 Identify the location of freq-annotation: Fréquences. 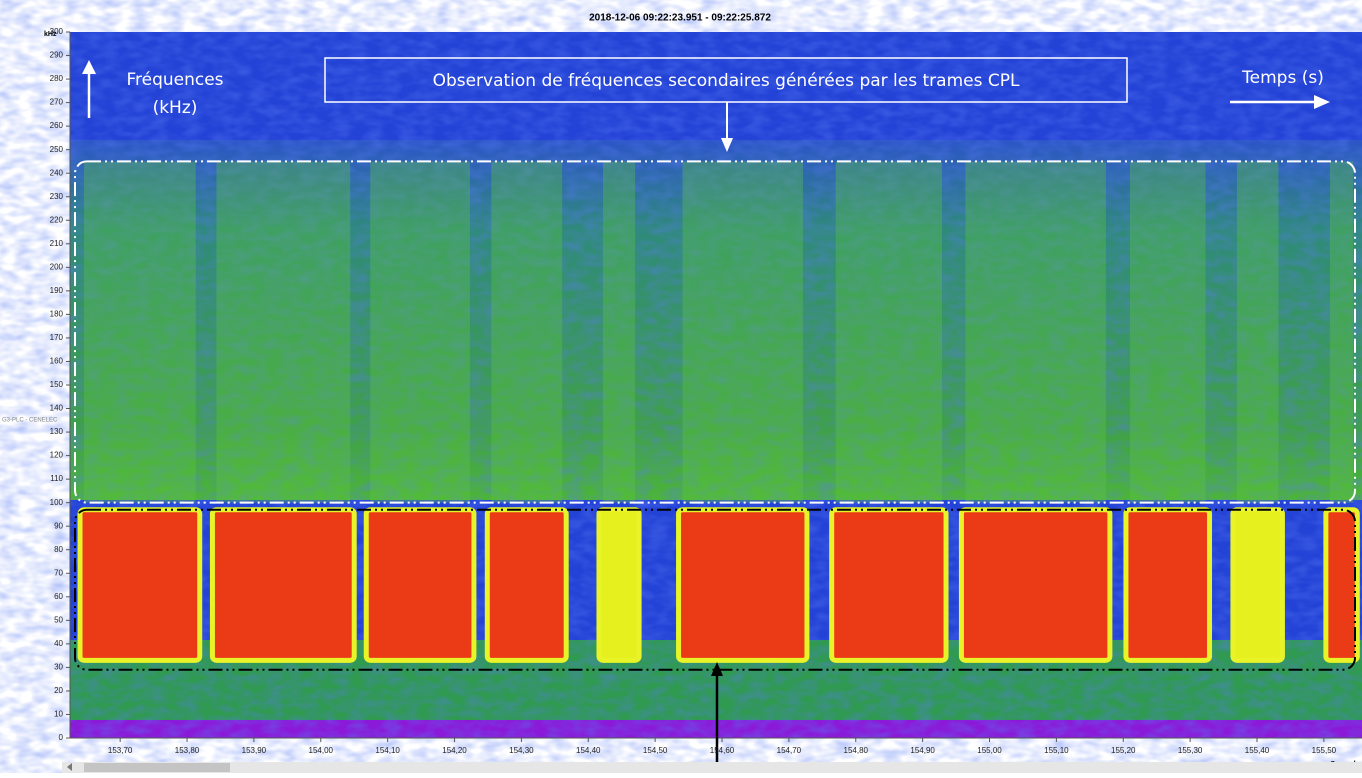
(174, 80).